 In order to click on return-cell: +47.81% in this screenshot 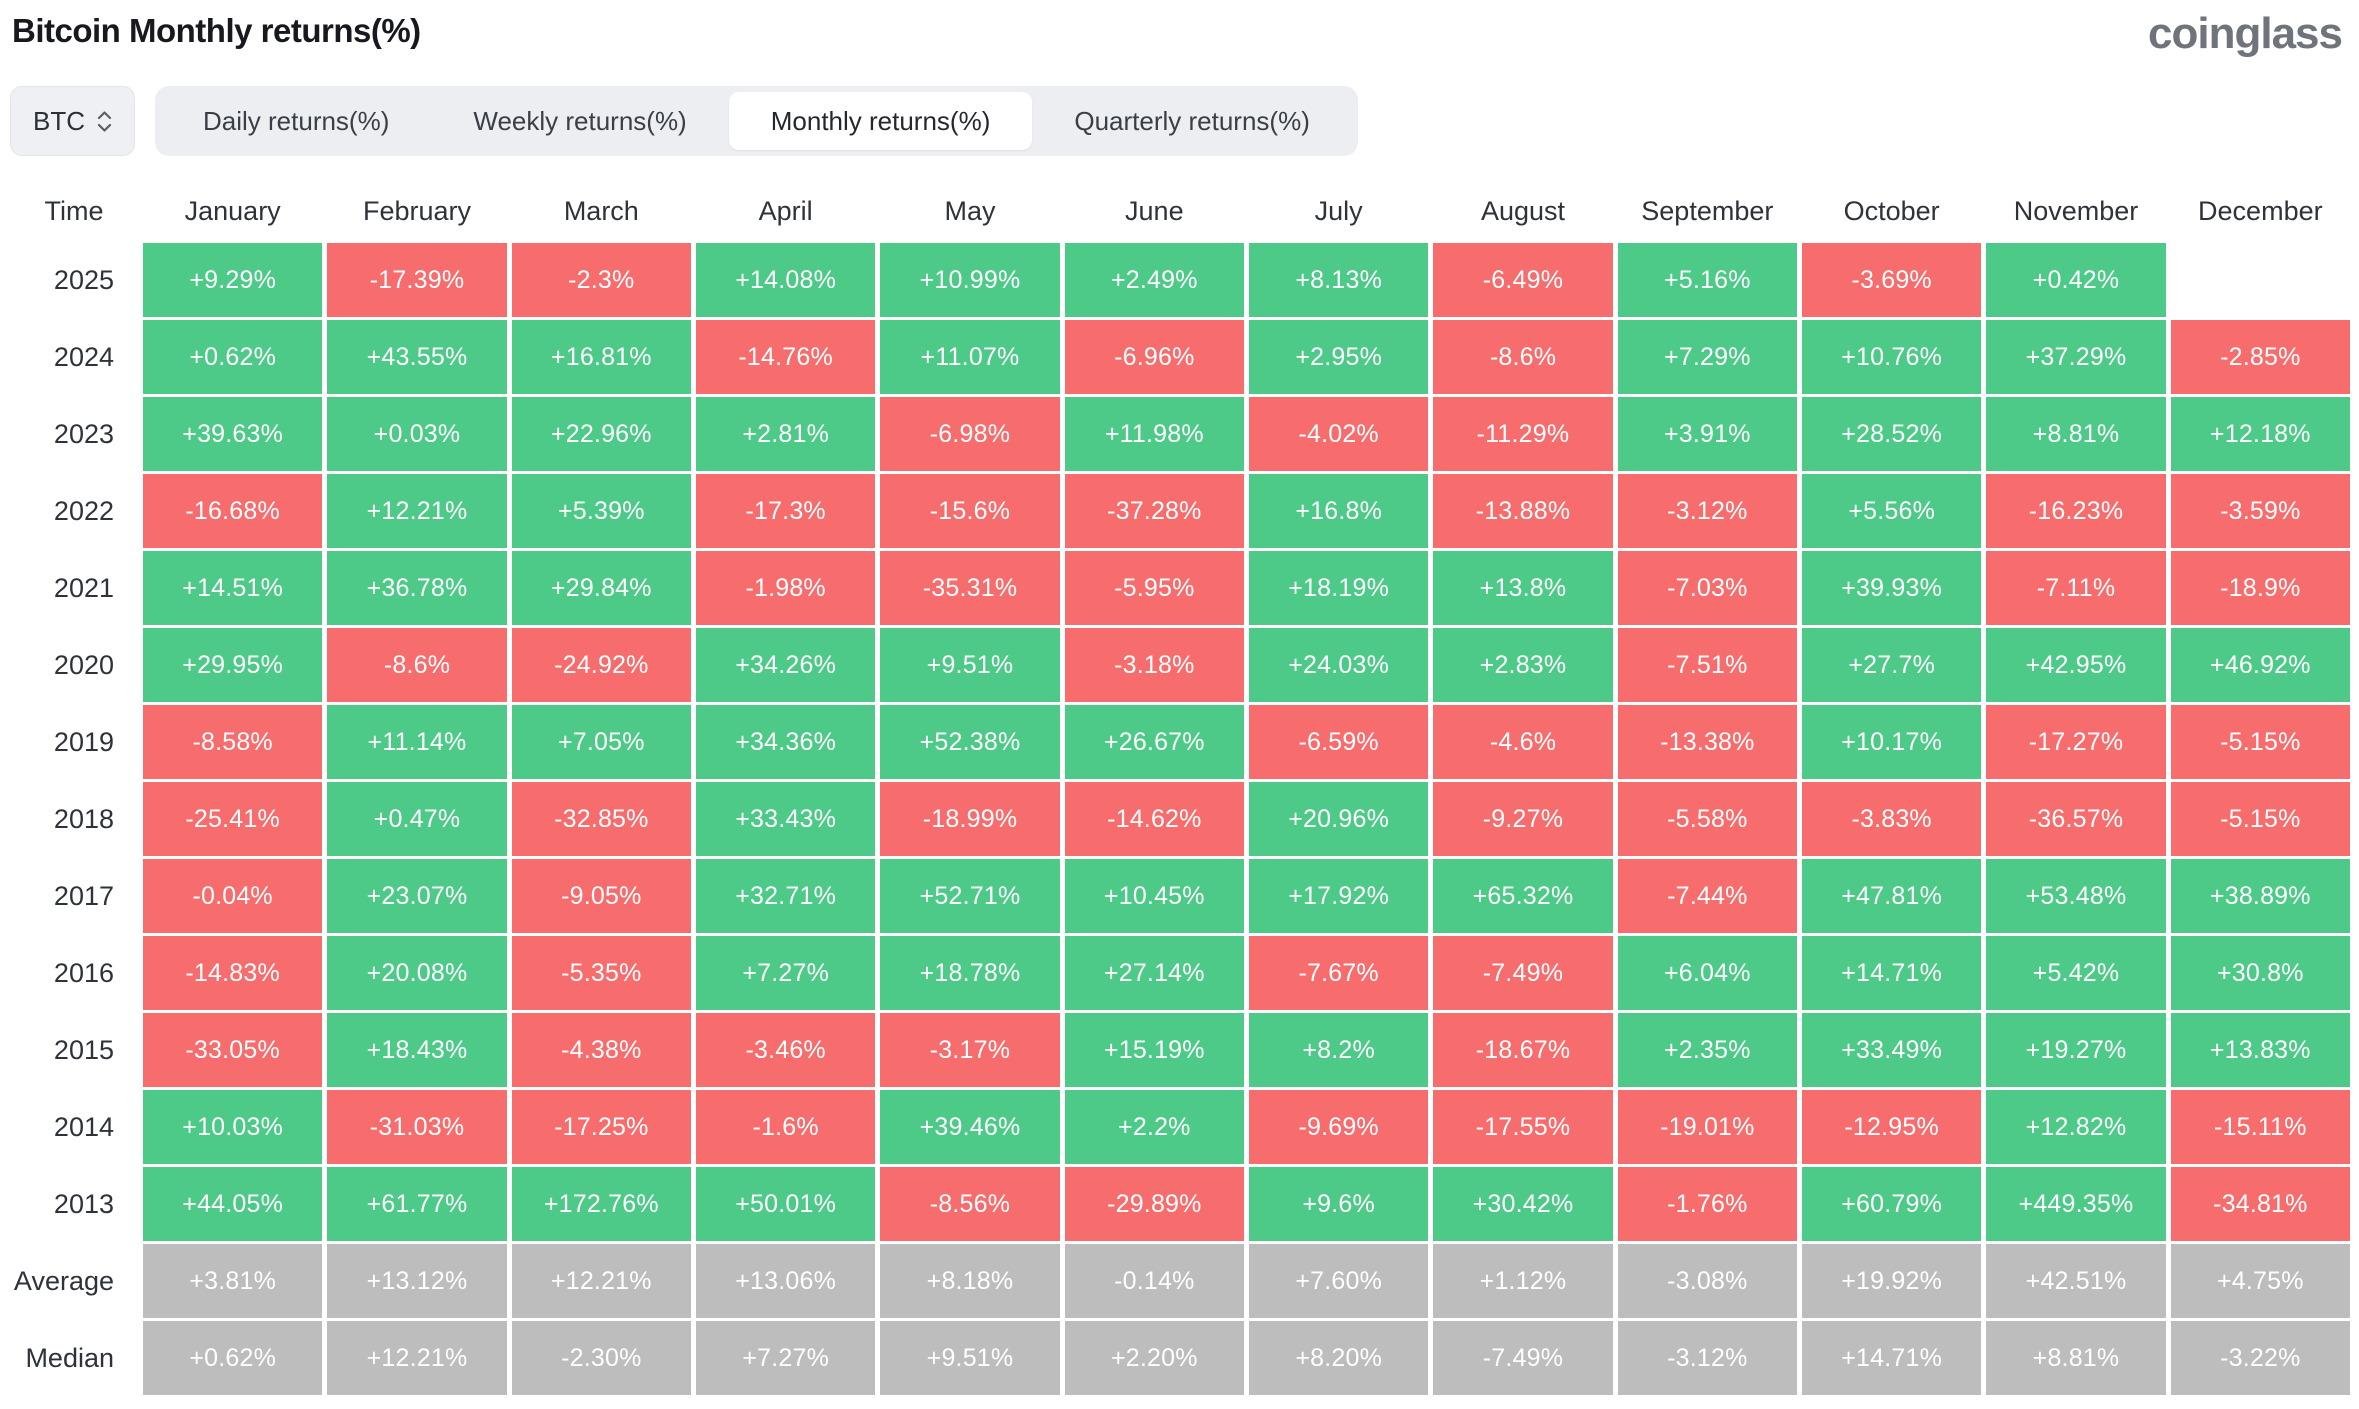, I will do `click(1891, 896)`.